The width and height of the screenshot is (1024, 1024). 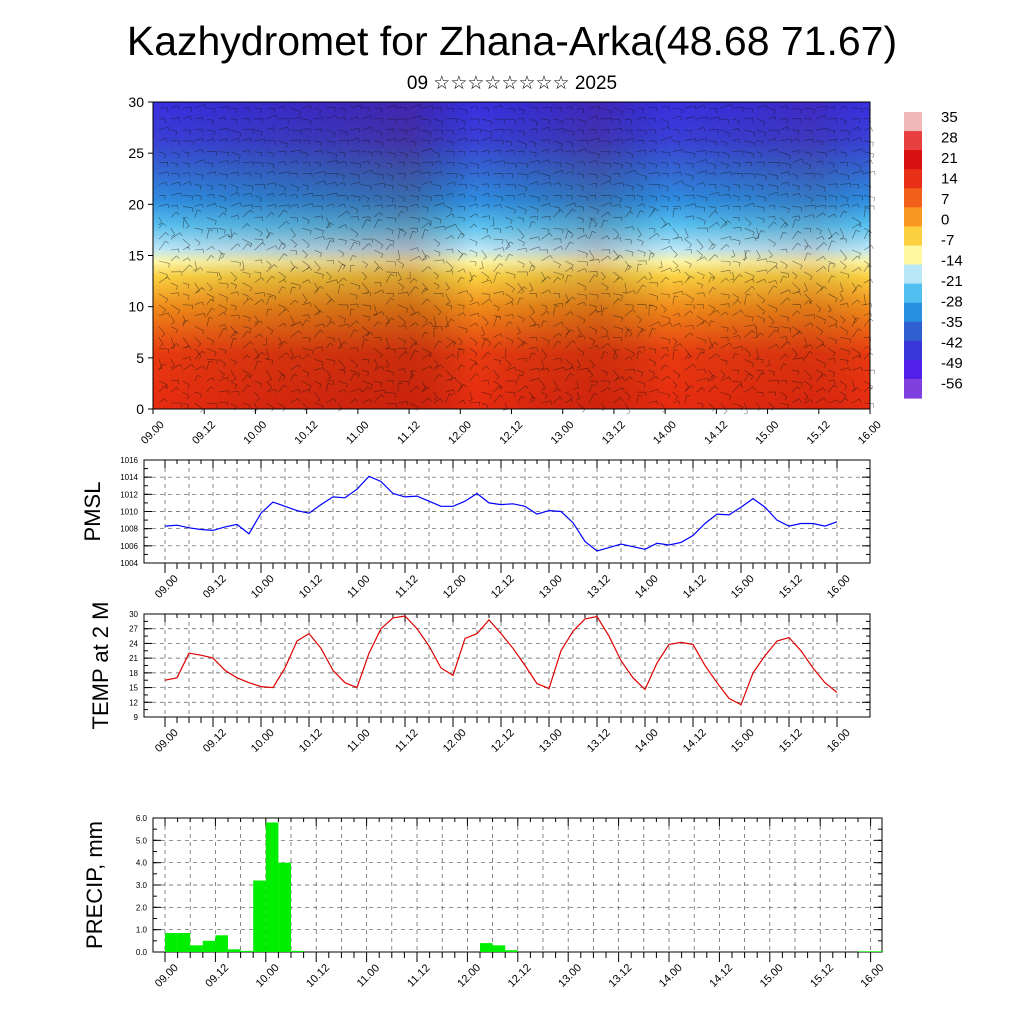 What do you see at coordinates (949, 179) in the screenshot?
I see `colorbar-label: 14` at bounding box center [949, 179].